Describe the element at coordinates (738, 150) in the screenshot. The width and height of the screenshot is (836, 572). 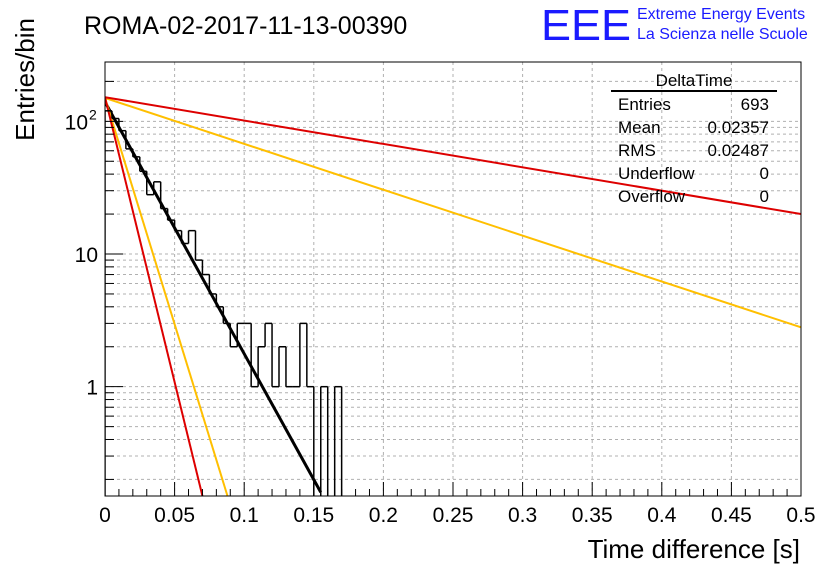
I see `stats-value: 0.02487` at that location.